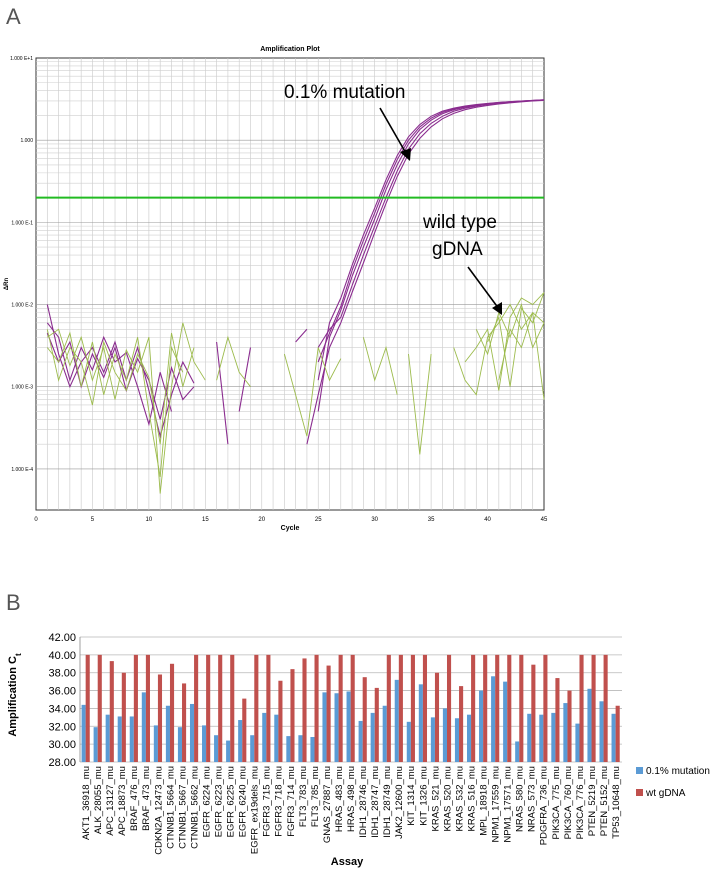 The width and height of the screenshot is (714, 871). Describe the element at coordinates (435, 798) in the screenshot. I see `category-label: KRAS_521_mu` at that location.